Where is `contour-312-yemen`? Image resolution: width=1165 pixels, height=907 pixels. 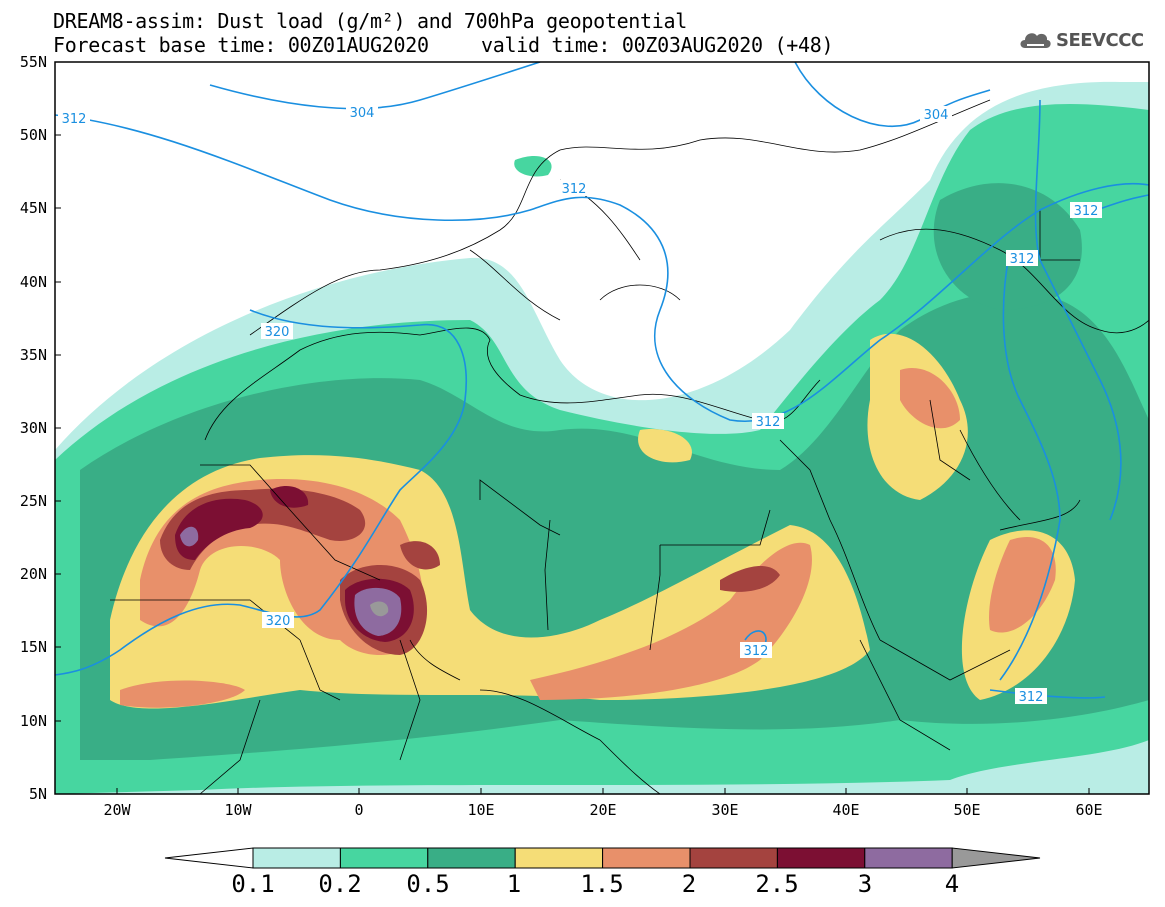 contour-312-yemen is located at coordinates (1047, 694).